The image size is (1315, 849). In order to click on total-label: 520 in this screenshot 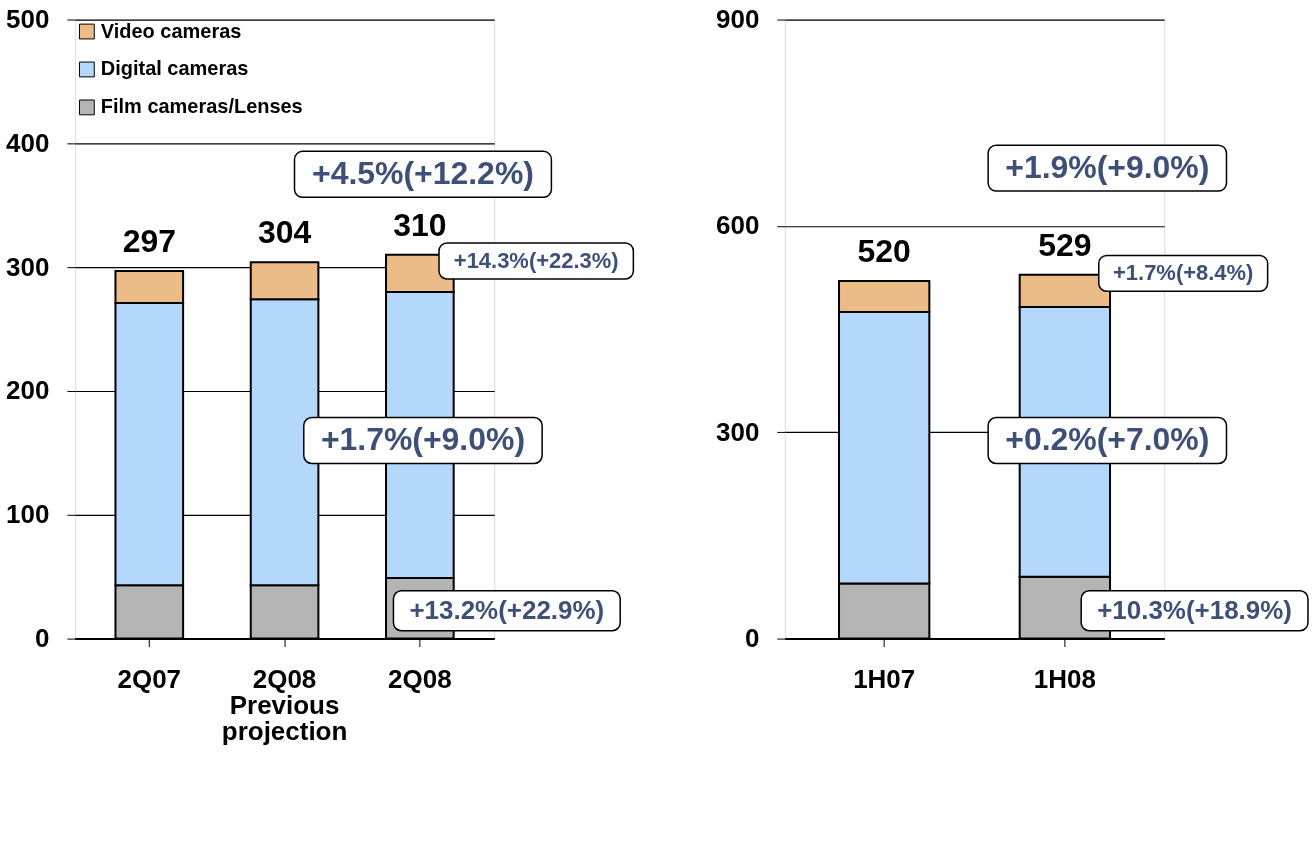, I will do `click(884, 250)`.